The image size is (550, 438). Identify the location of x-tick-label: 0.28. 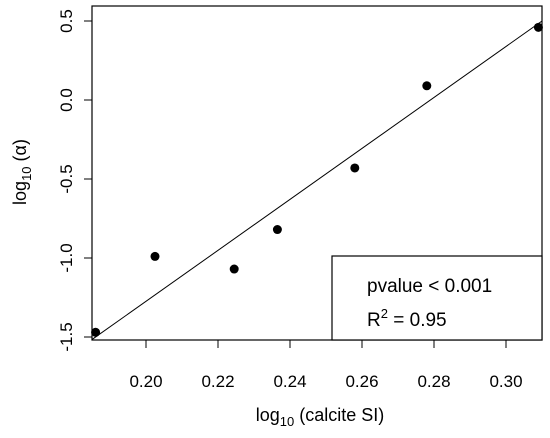
(433, 381).